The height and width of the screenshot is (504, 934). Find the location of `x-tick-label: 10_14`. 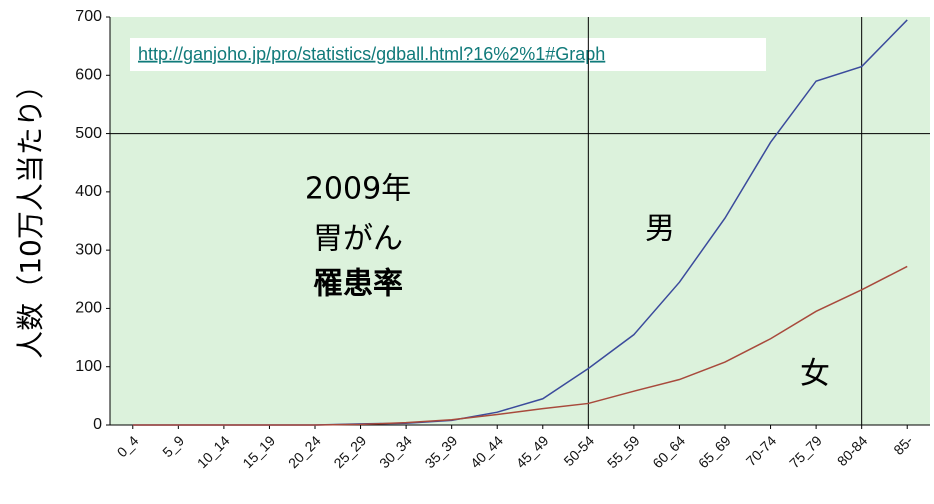

x-tick-label: 10_14 is located at coordinates (213, 451).